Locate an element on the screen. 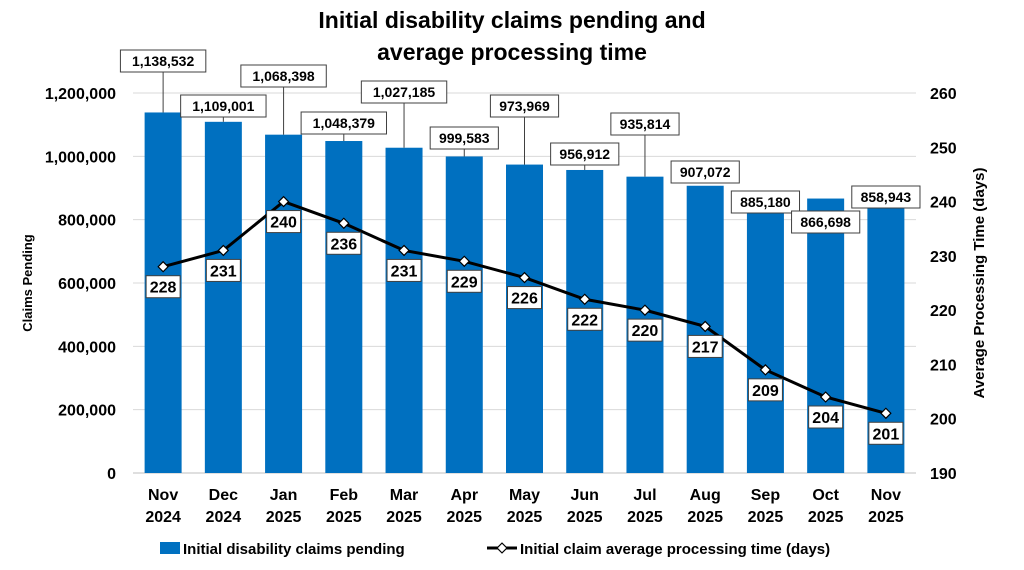 This screenshot has height=570, width=1024. line-data-label: 231 is located at coordinates (404, 271).